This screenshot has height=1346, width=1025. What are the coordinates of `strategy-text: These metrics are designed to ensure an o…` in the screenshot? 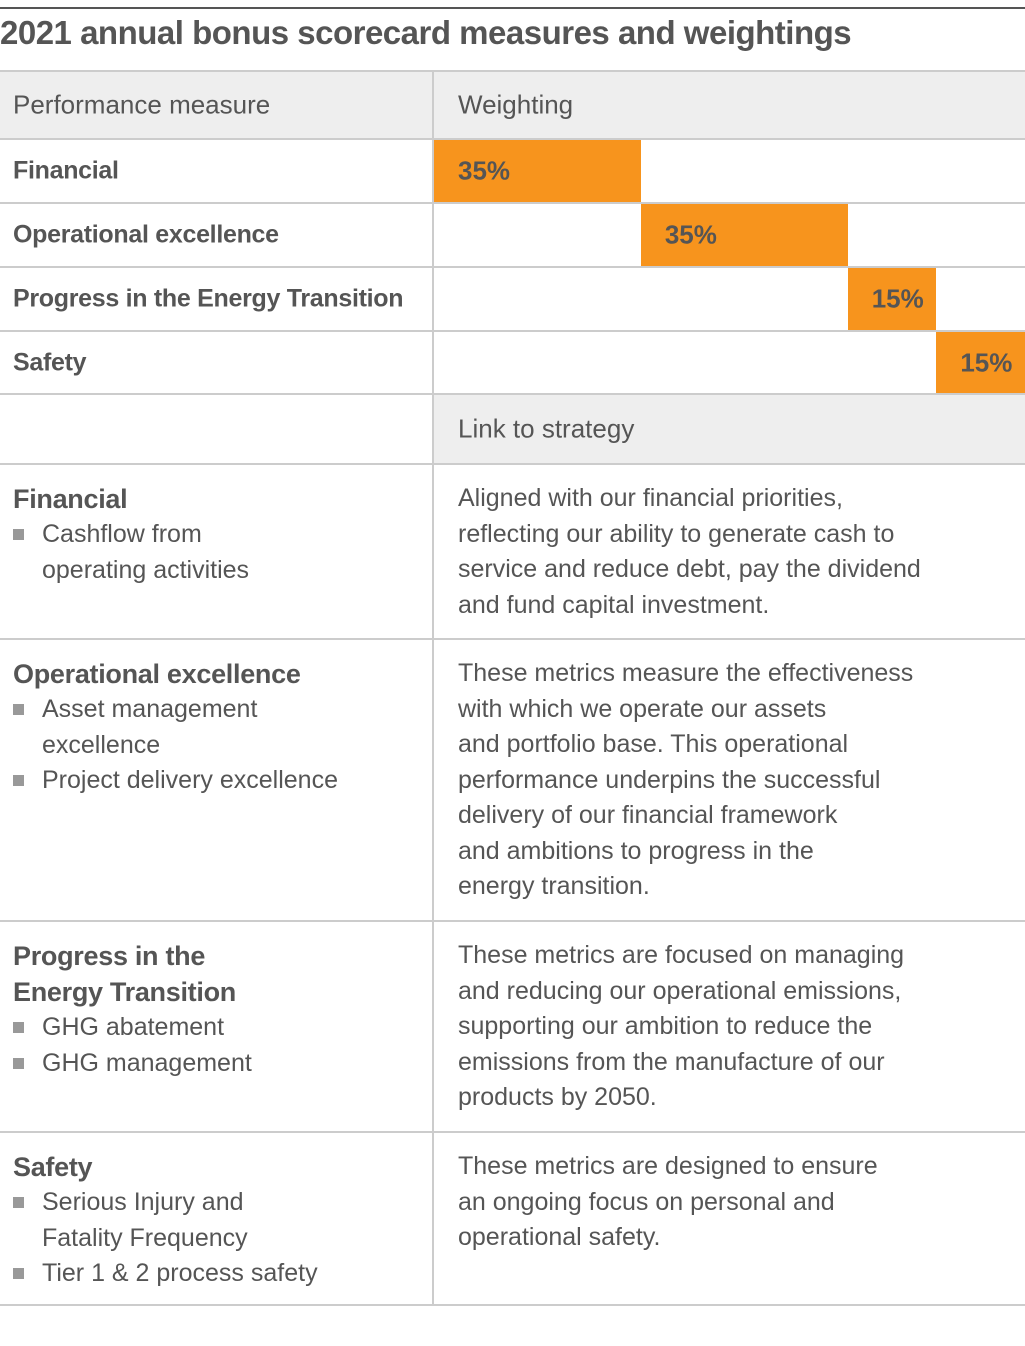 It's located at (736, 1202).